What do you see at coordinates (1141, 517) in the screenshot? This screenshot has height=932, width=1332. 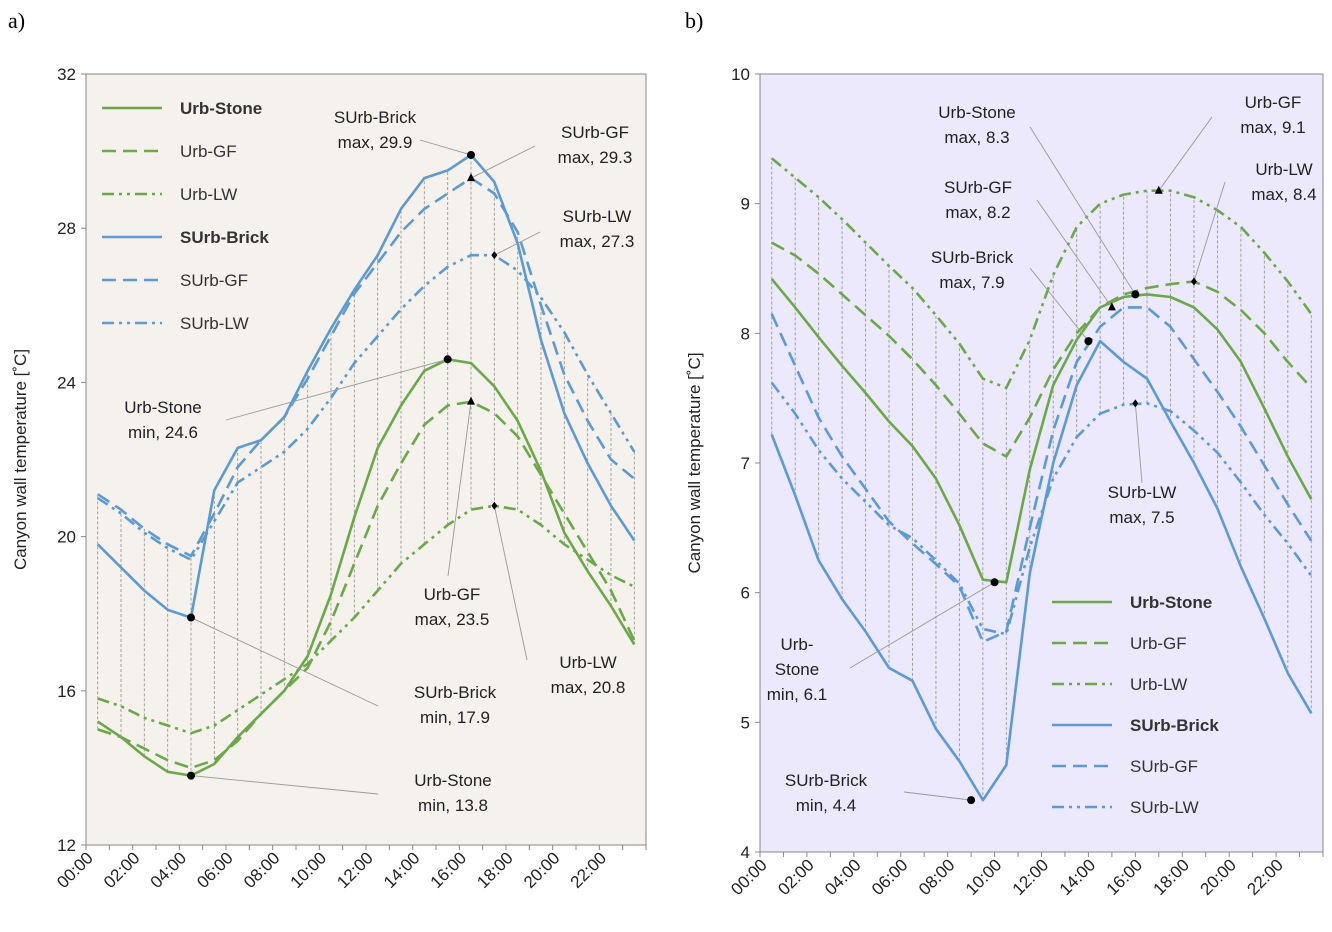 I see `annotation-label: max, 7.5` at bounding box center [1141, 517].